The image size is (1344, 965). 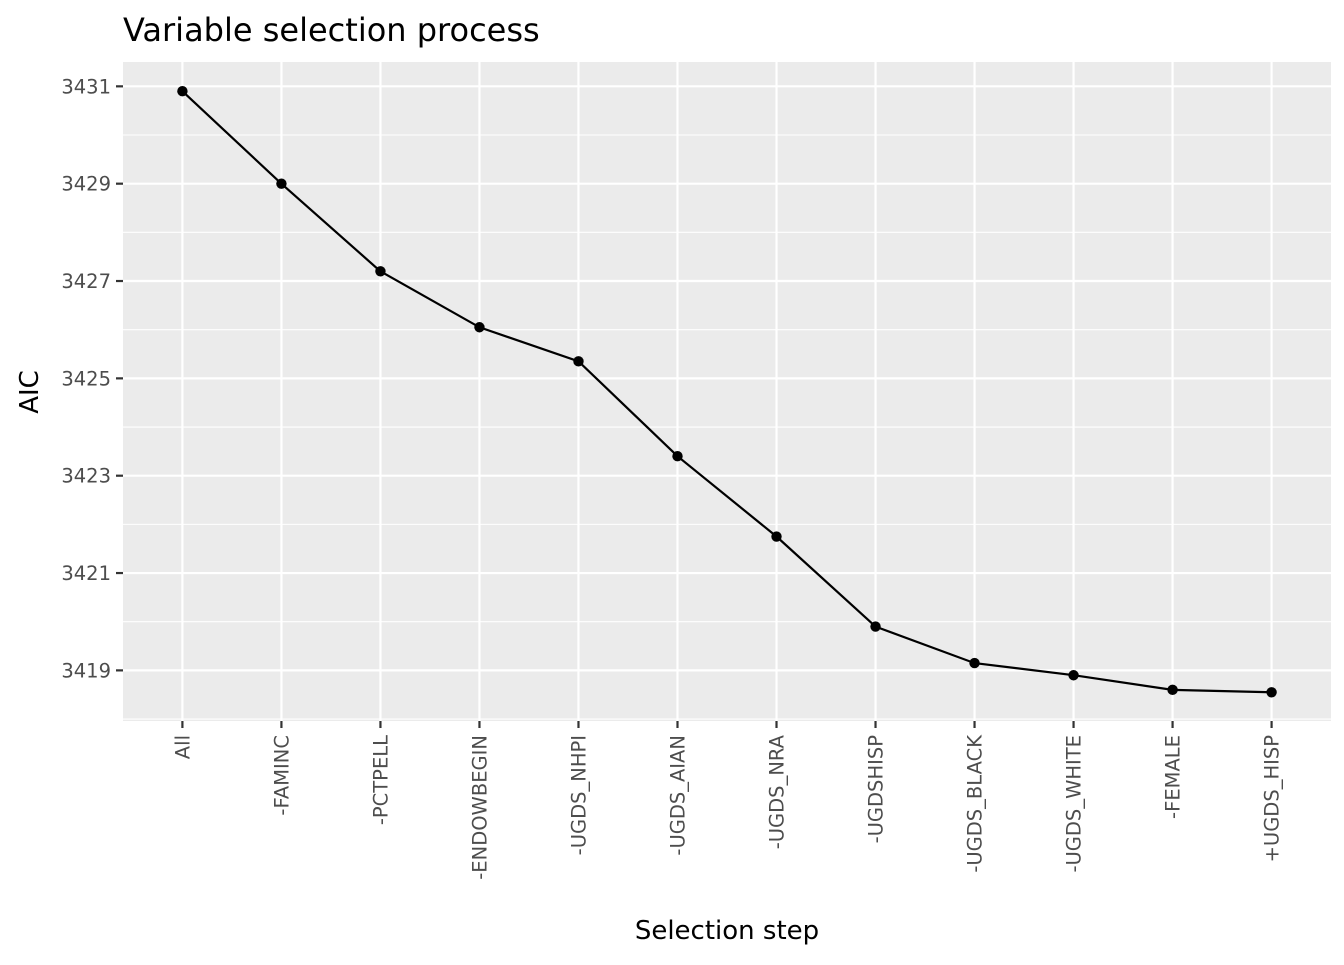 I want to click on y-axis-title: AIC, so click(x=30, y=392).